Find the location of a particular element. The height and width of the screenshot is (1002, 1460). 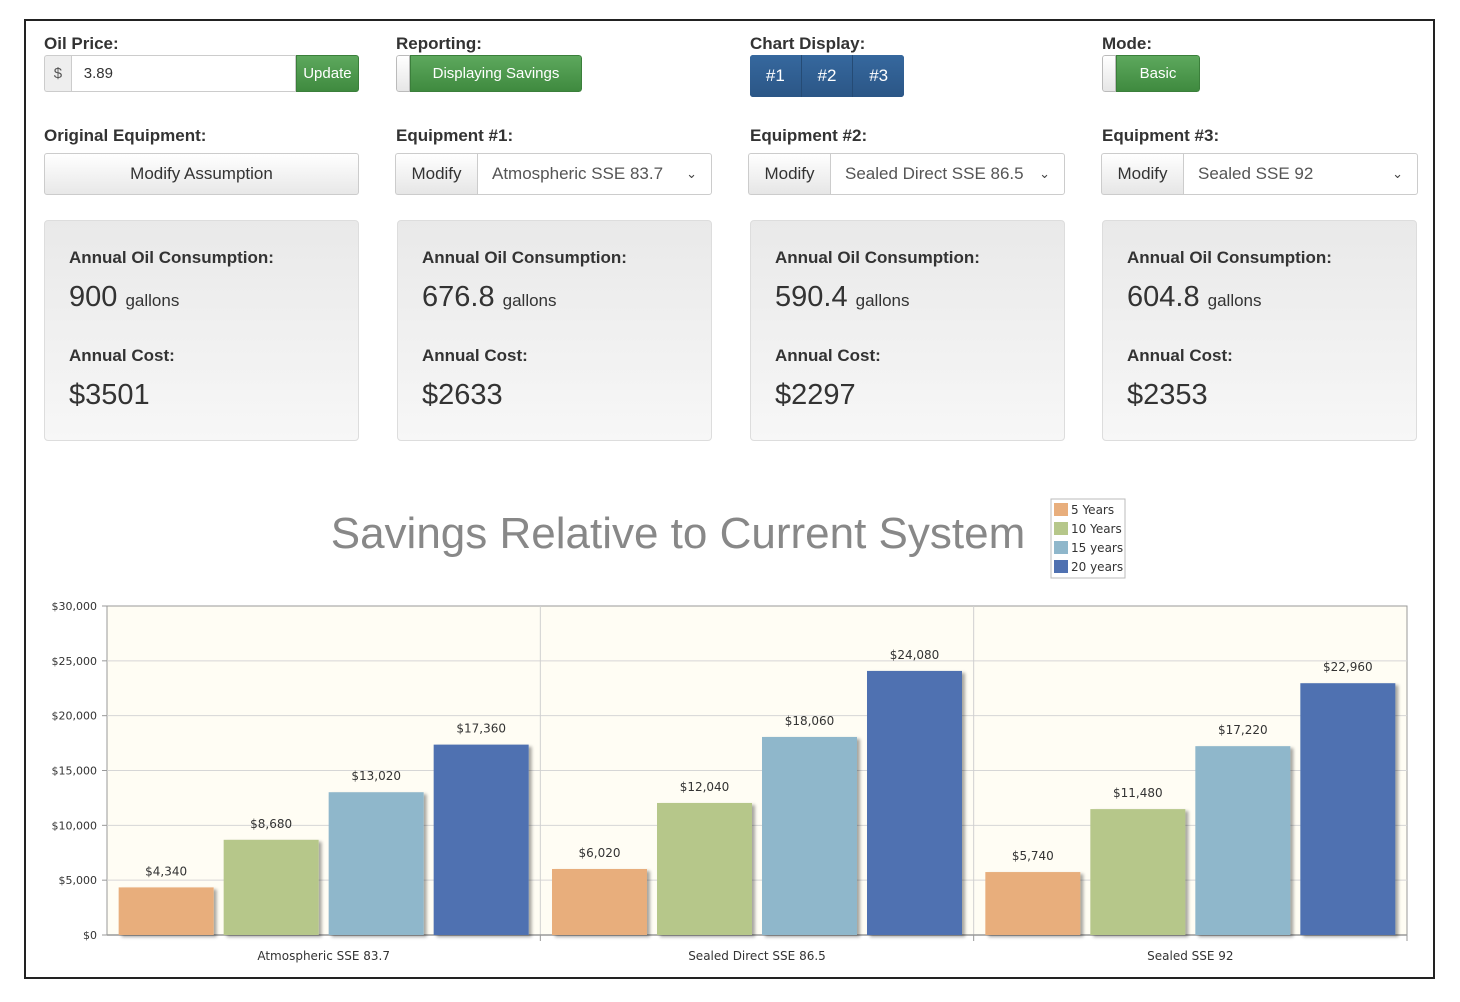

chart-display-3-button: #3 is located at coordinates (878, 76).